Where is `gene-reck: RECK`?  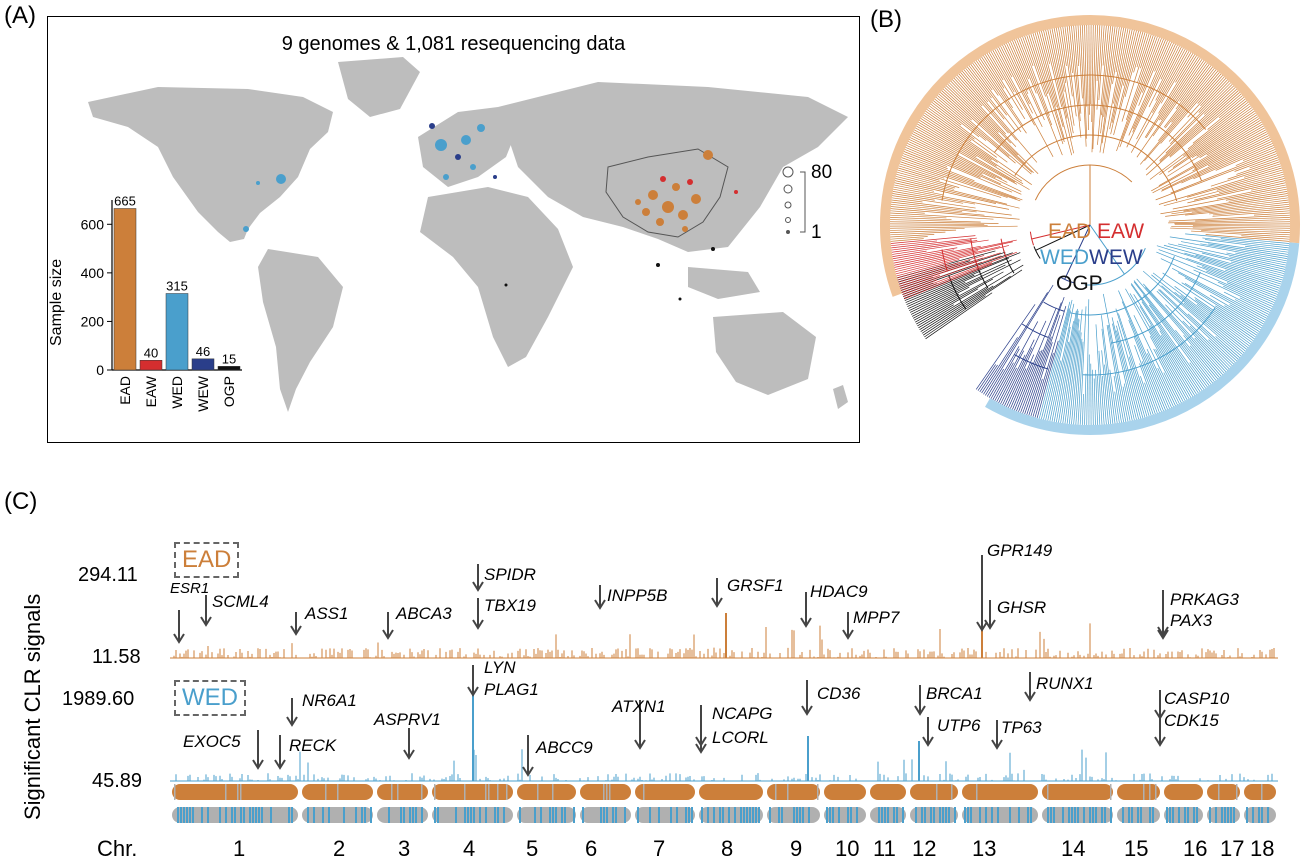
gene-reck: RECK is located at coordinates (313, 745).